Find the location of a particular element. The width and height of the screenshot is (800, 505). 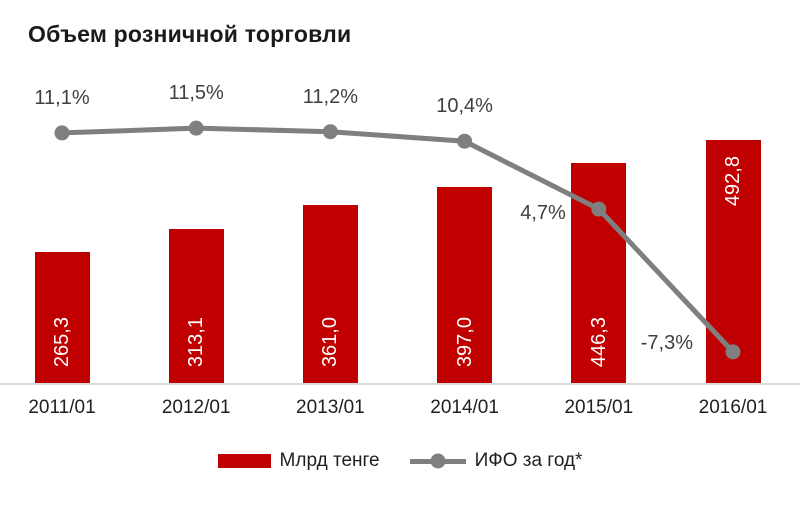

bar: 265,3 is located at coordinates (62, 317).